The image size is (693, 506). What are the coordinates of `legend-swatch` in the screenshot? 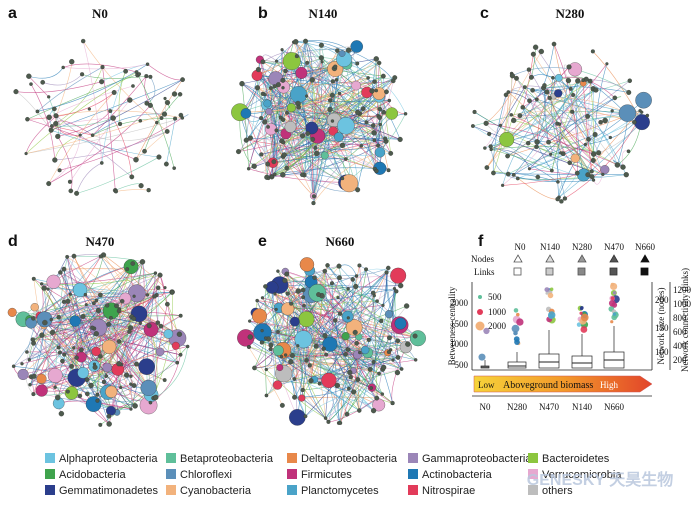 It's located at (413, 458).